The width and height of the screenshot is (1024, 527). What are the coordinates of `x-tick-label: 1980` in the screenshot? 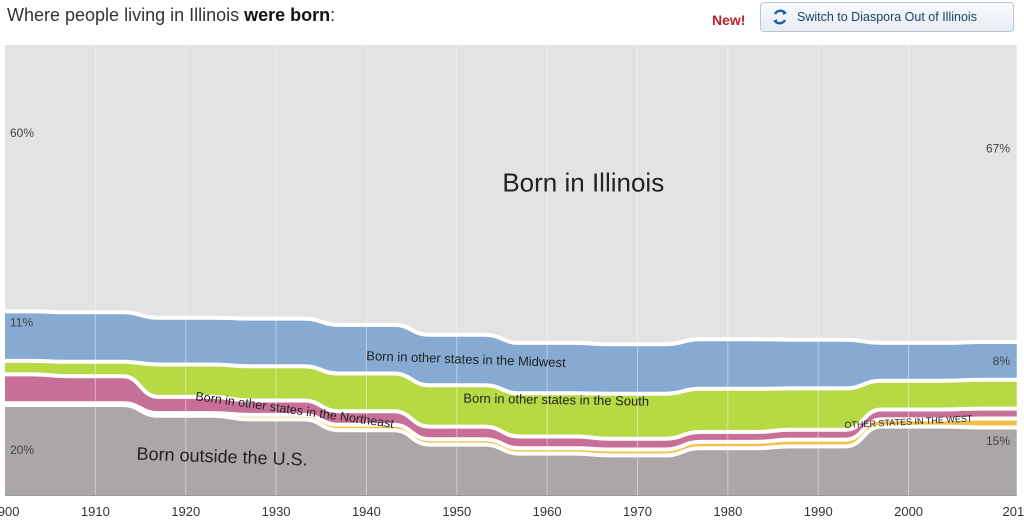 It's located at (727, 511).